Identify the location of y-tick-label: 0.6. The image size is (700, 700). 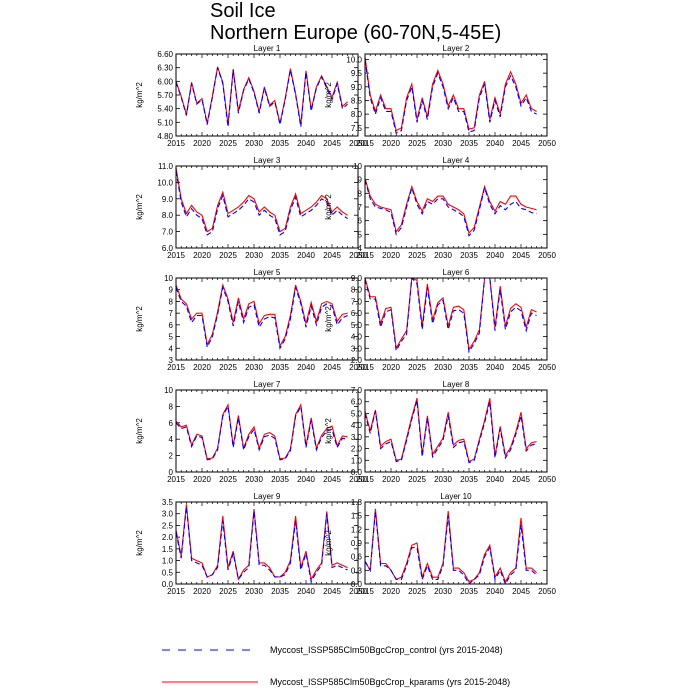
(357, 557).